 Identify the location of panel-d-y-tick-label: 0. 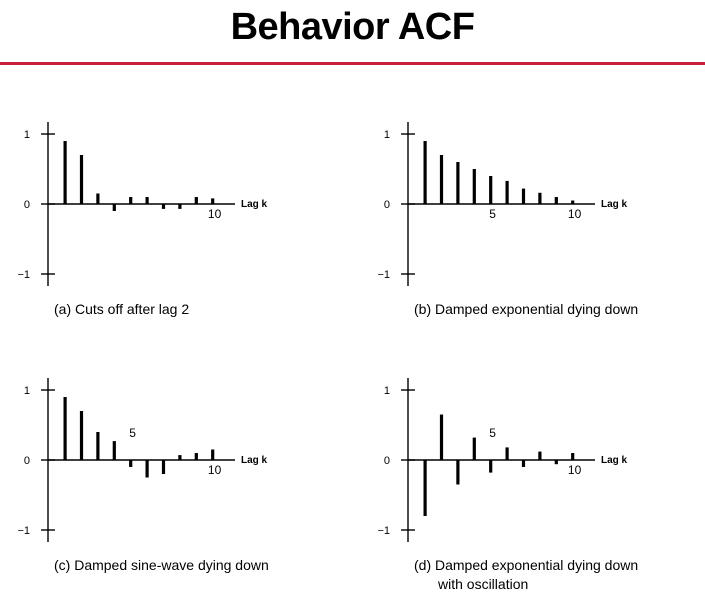
(387, 461).